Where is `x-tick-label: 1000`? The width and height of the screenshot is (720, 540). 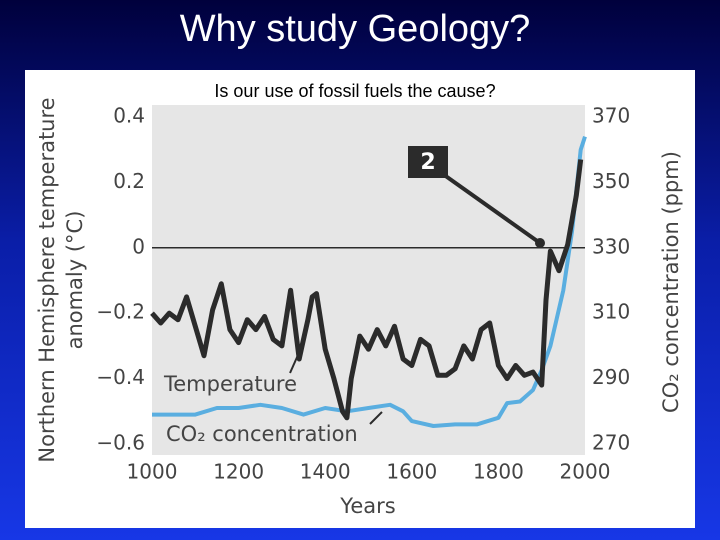 x-tick-label: 1000 is located at coordinates (152, 472).